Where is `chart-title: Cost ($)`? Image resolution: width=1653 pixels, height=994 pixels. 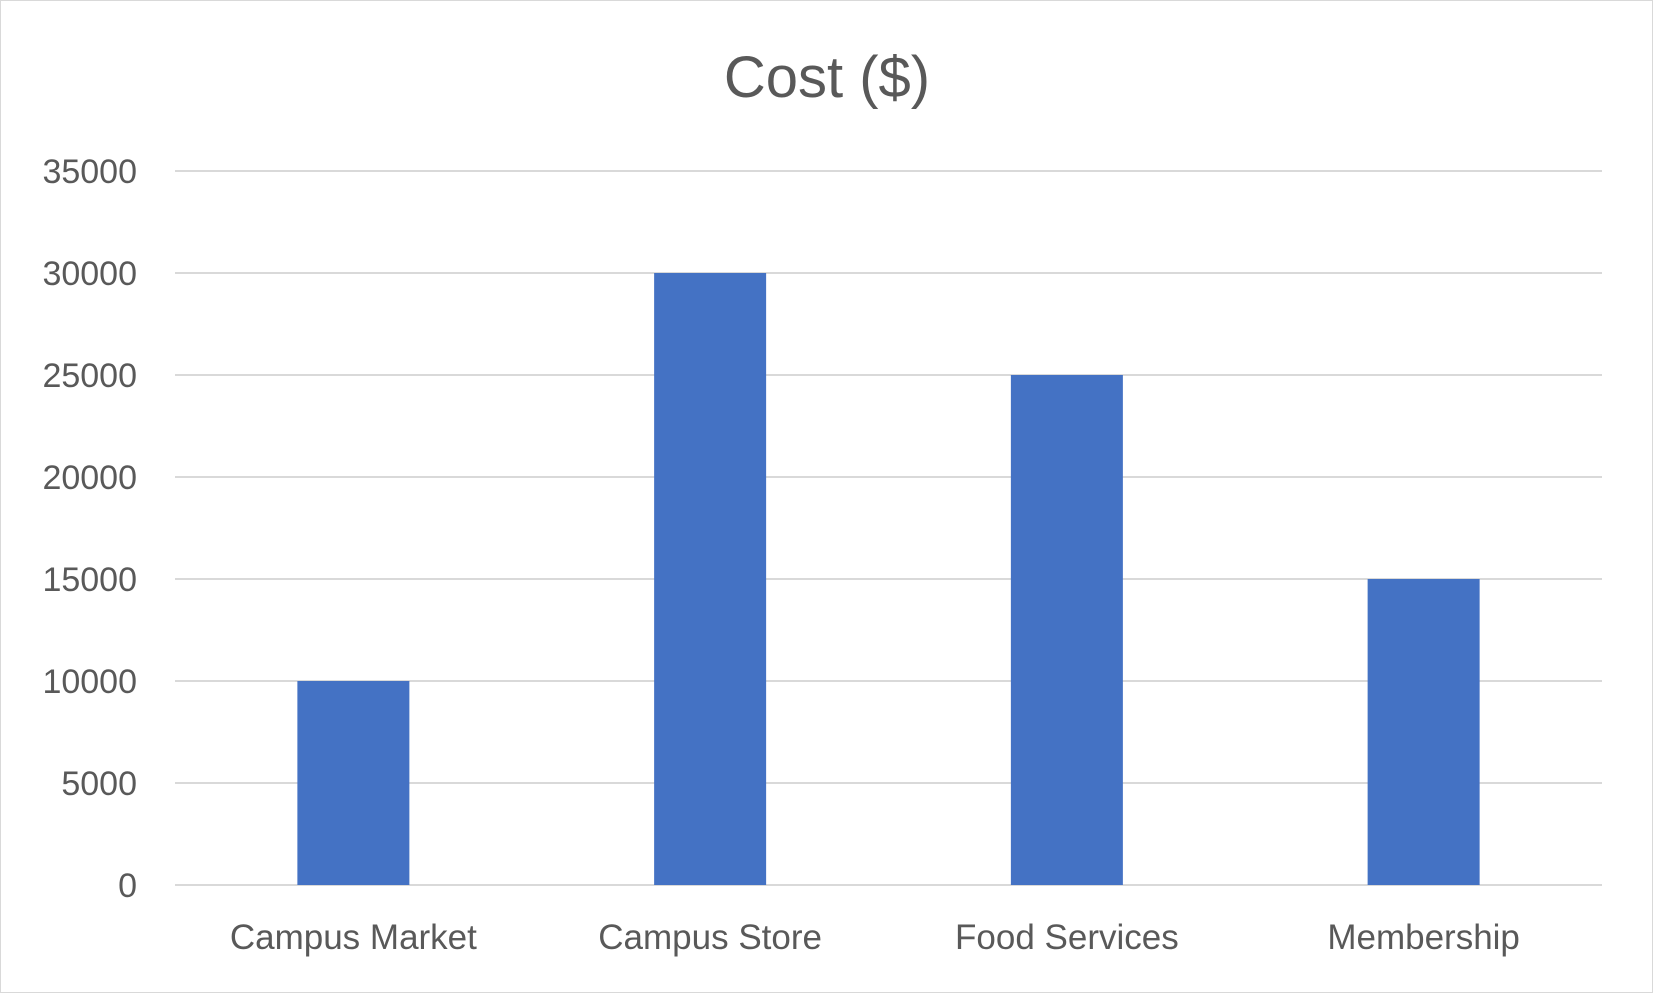
chart-title: Cost ($) is located at coordinates (827, 77).